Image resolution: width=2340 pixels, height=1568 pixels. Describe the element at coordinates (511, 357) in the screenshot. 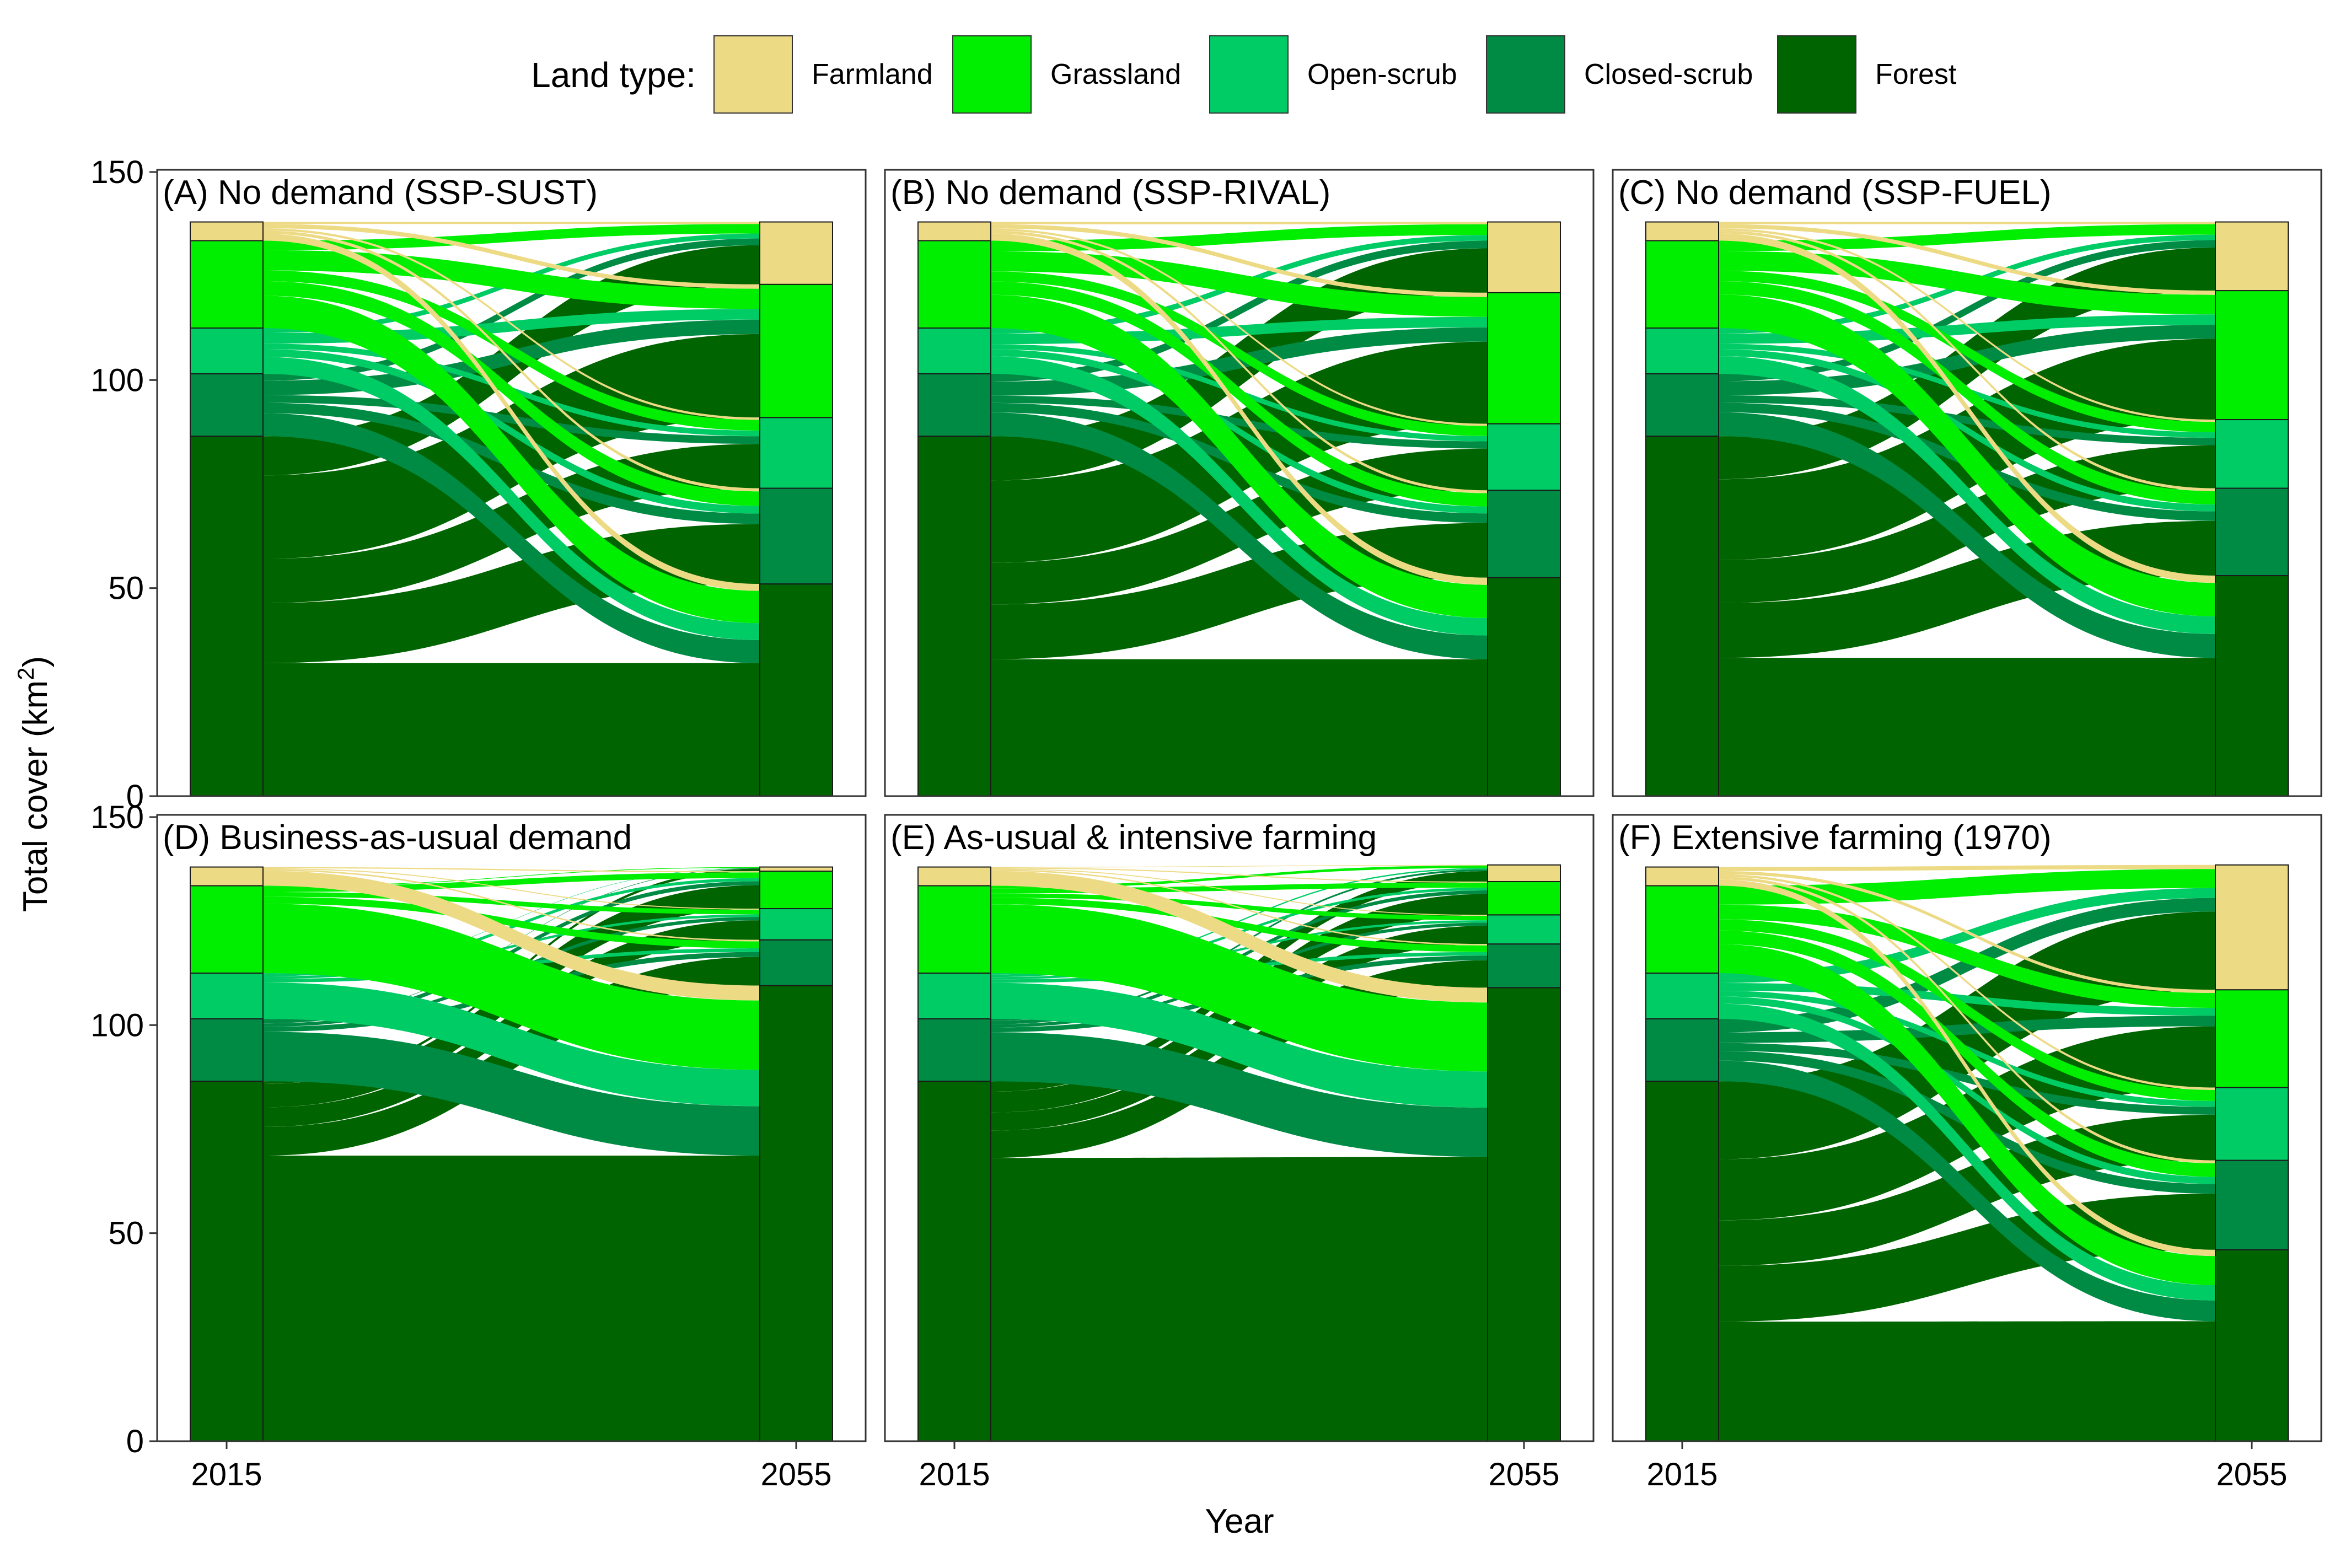

I see `flow-closed-scrub-to-grassland` at that location.